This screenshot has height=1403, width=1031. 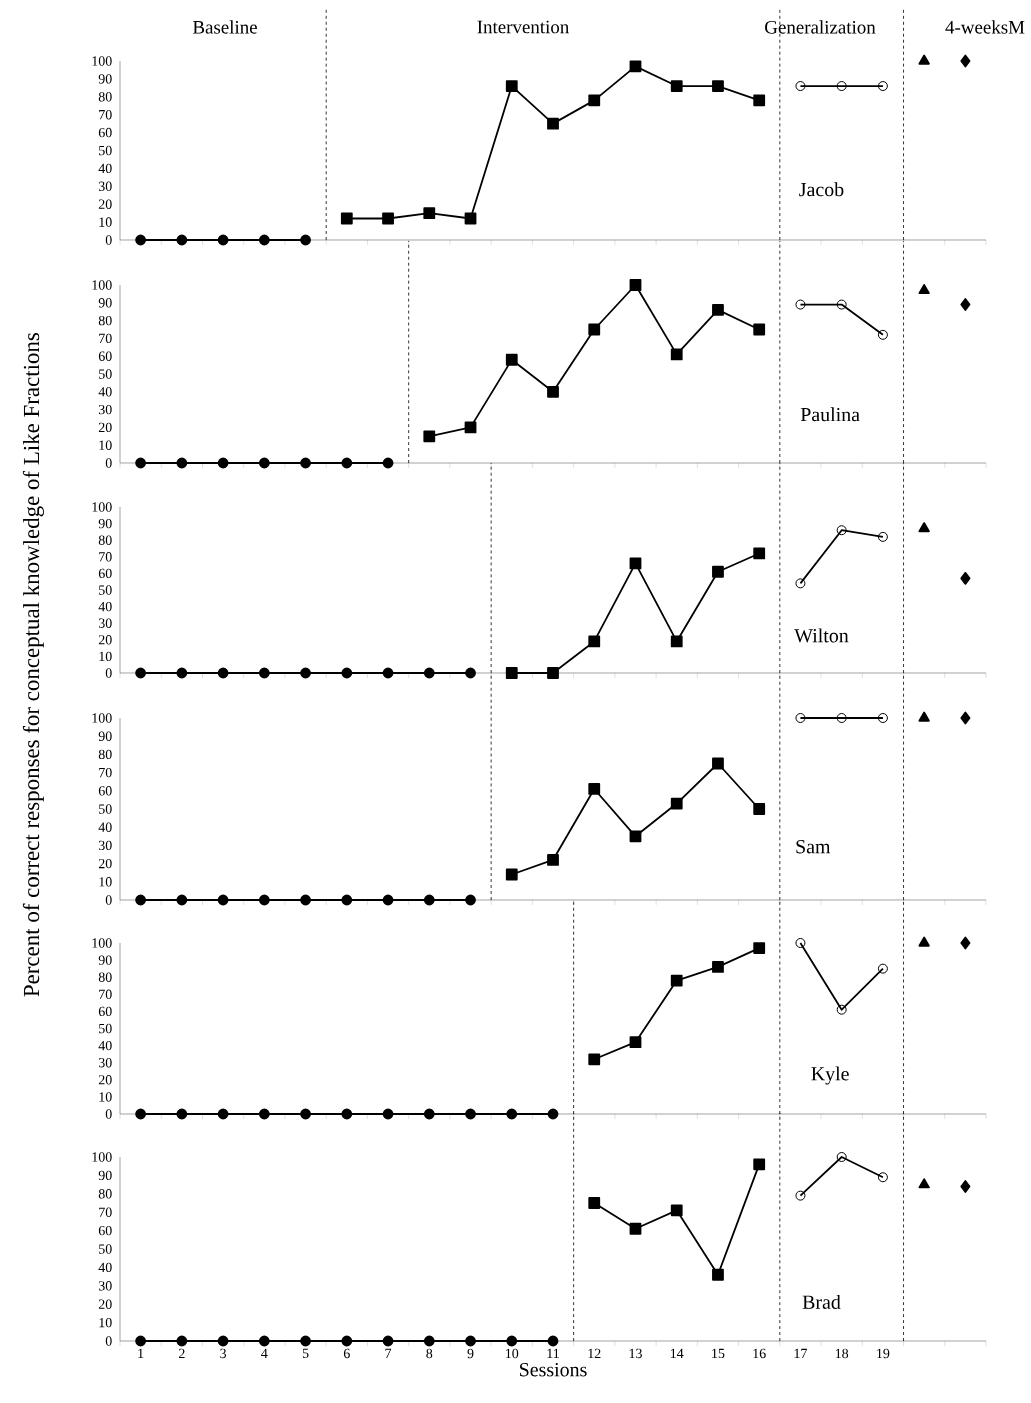 I want to click on x-tick-label: 12, so click(x=594, y=1353).